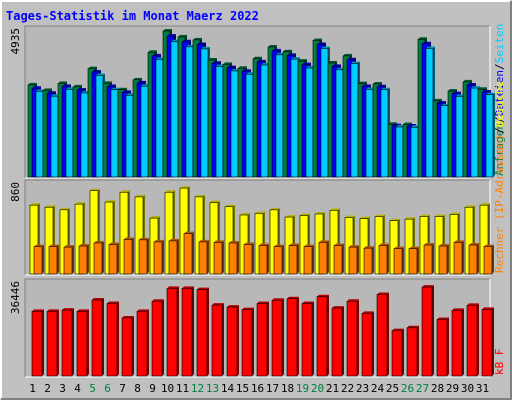  Describe the element at coordinates (287, 388) in the screenshot. I see `x-tick-label-day-18: 18` at that location.